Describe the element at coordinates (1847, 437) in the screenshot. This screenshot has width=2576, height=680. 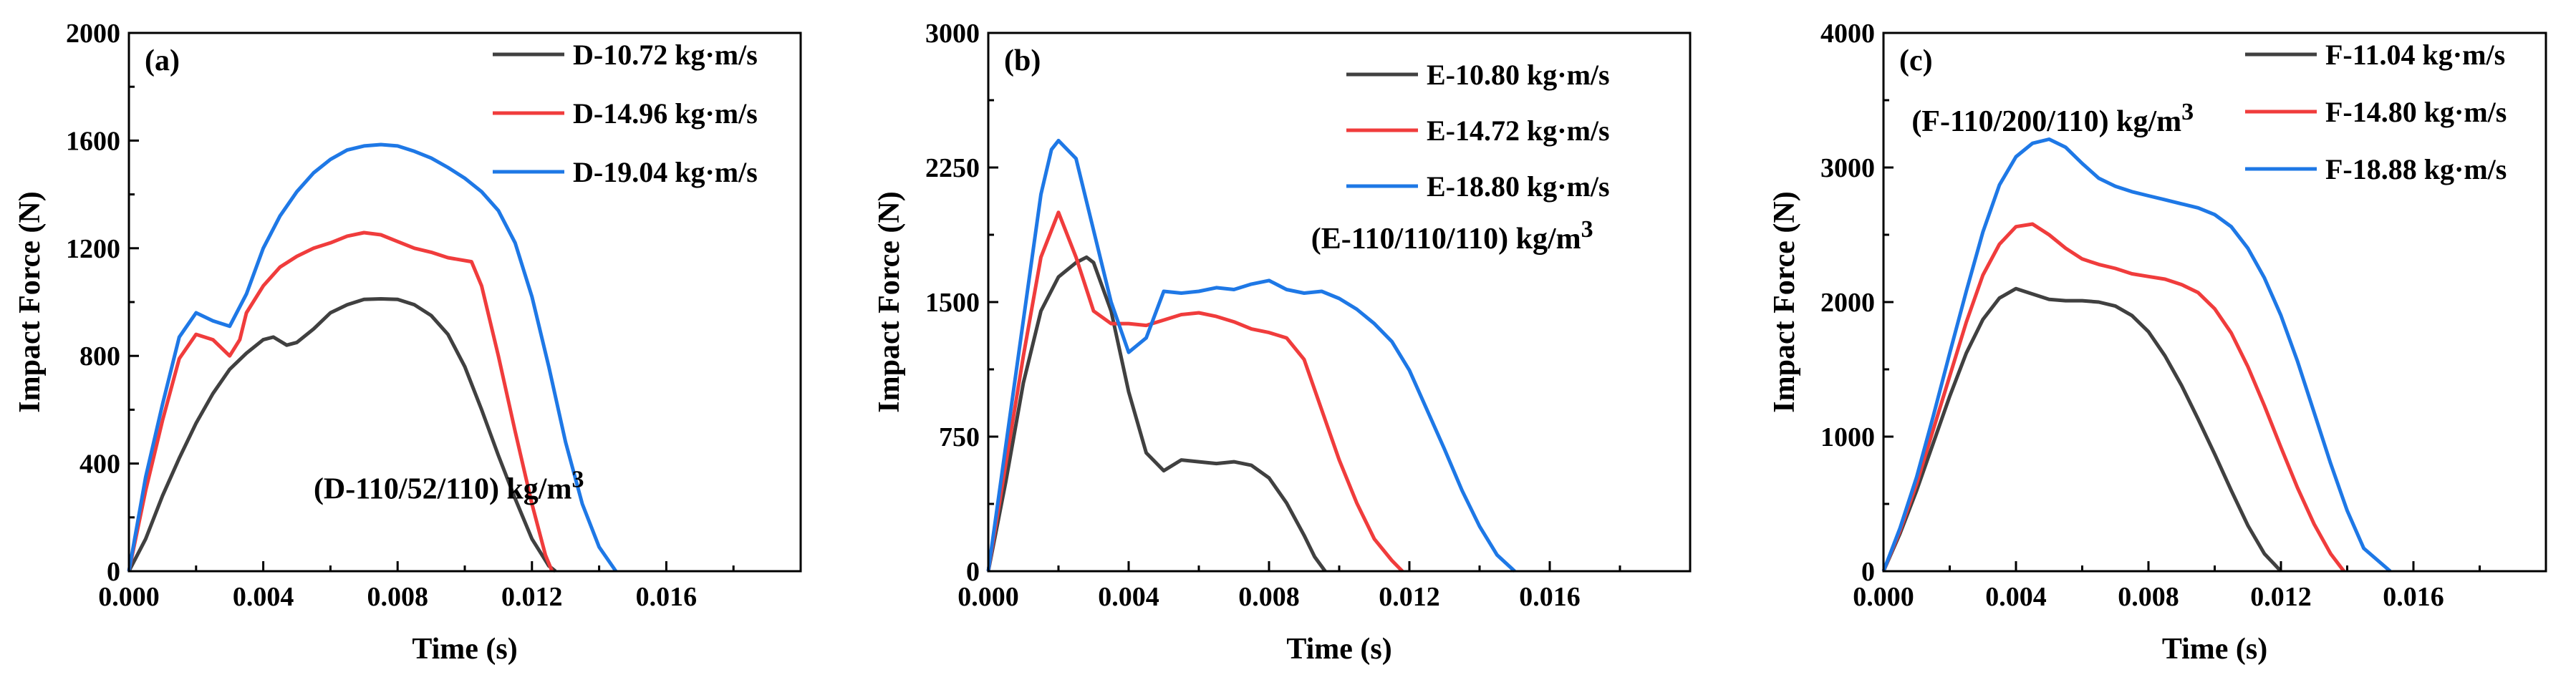
I see `y-tick-label: 1000` at that location.